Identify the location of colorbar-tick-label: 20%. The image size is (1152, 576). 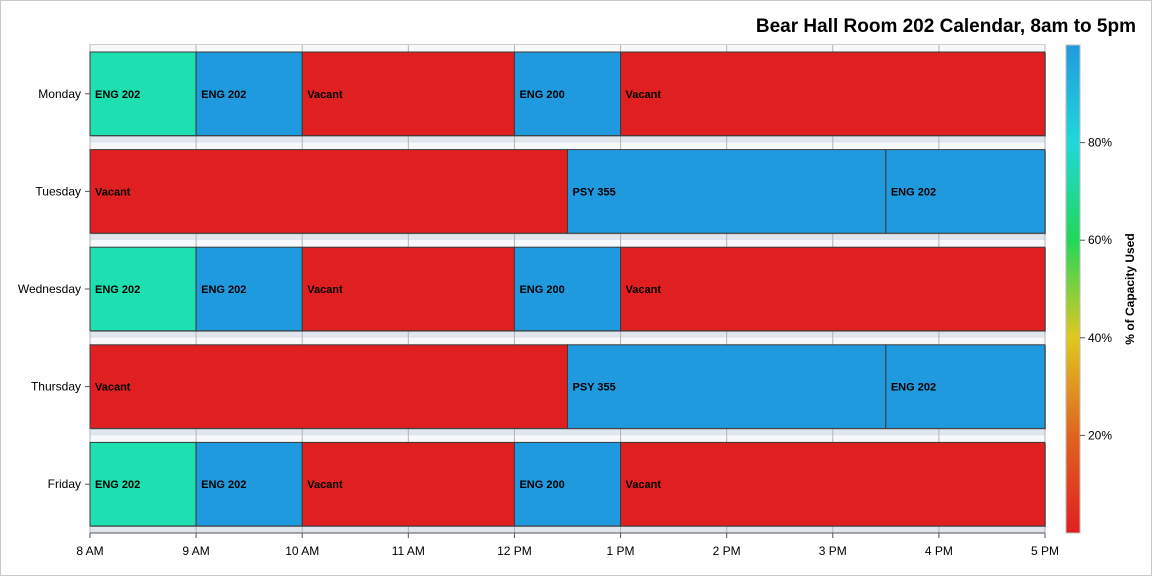
(1100, 435).